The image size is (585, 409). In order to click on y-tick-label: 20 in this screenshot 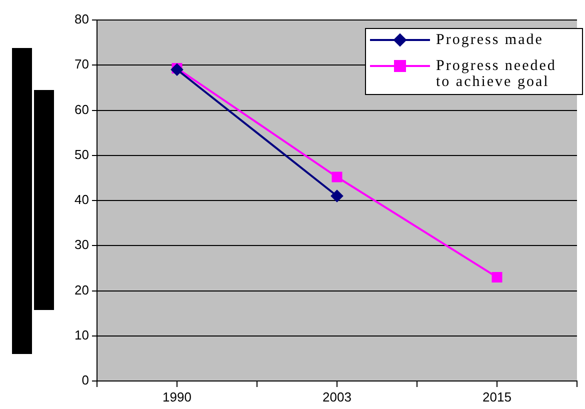, I will do `click(81, 290)`.